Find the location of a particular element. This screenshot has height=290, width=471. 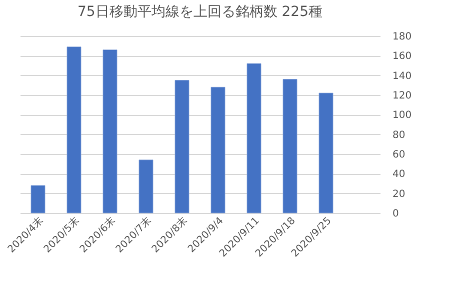

y-tick-label: 160 is located at coordinates (402, 56).